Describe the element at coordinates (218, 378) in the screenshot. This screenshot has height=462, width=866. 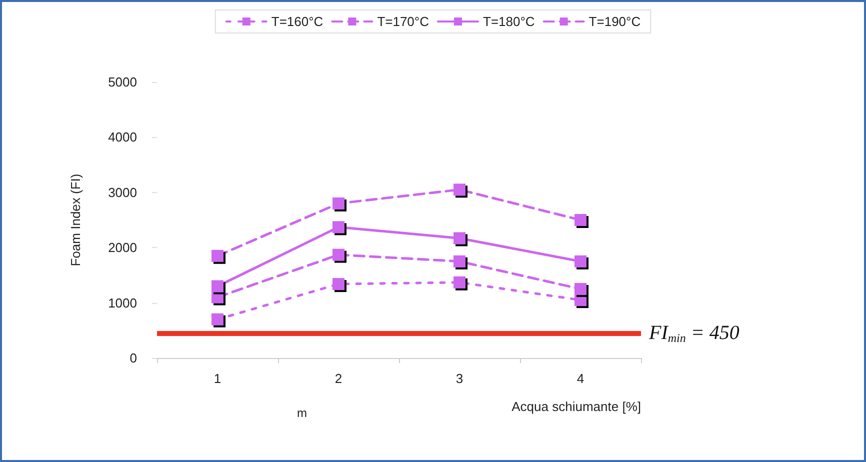
I see `x-tick-label: 1` at that location.